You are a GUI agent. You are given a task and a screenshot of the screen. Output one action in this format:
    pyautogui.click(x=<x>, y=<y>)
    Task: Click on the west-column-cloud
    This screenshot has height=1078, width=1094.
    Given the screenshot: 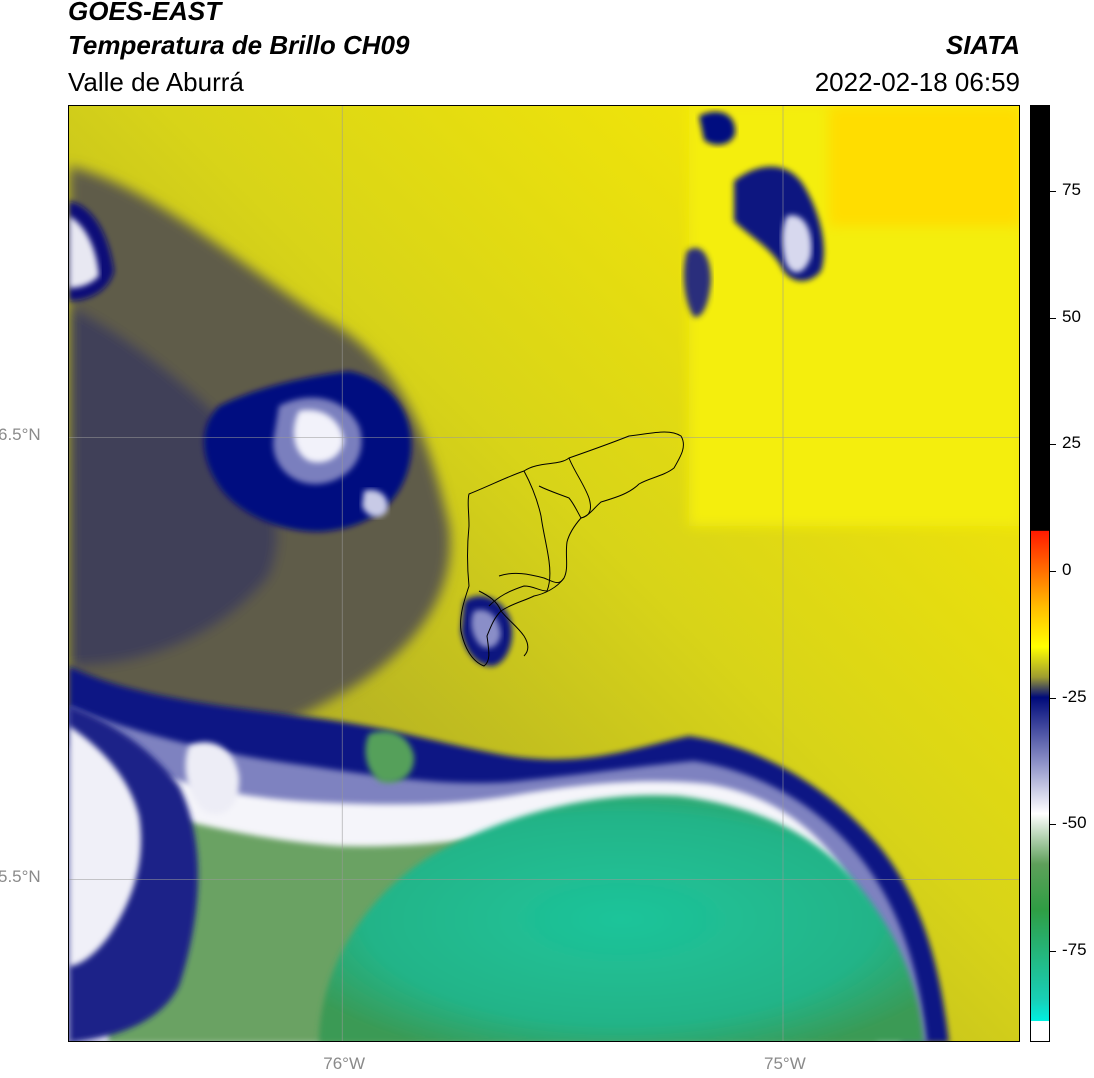 What is the action you would take?
    pyautogui.click(x=242, y=873)
    